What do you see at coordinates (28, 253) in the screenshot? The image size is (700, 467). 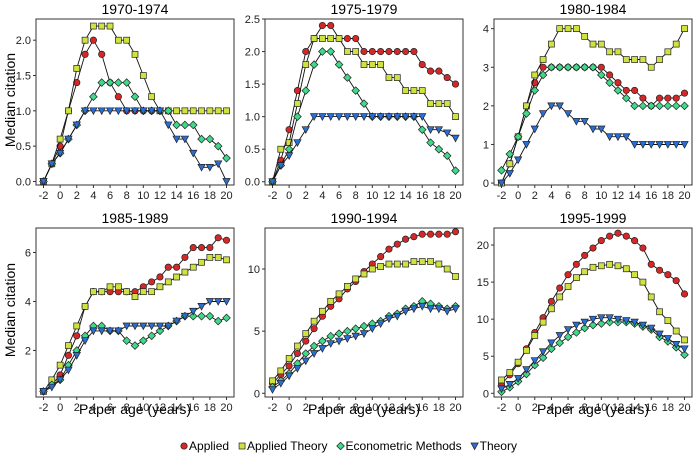 I see `panel-1985-1989-y-tick-label: 6` at bounding box center [28, 253].